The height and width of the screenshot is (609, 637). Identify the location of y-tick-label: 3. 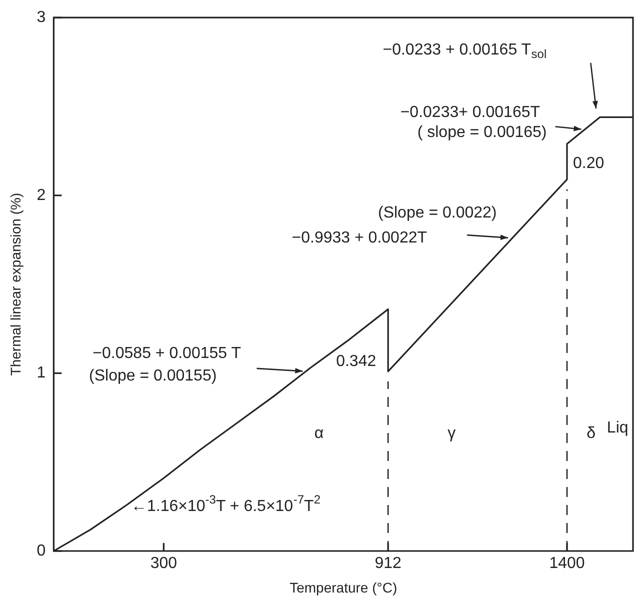
(41, 17).